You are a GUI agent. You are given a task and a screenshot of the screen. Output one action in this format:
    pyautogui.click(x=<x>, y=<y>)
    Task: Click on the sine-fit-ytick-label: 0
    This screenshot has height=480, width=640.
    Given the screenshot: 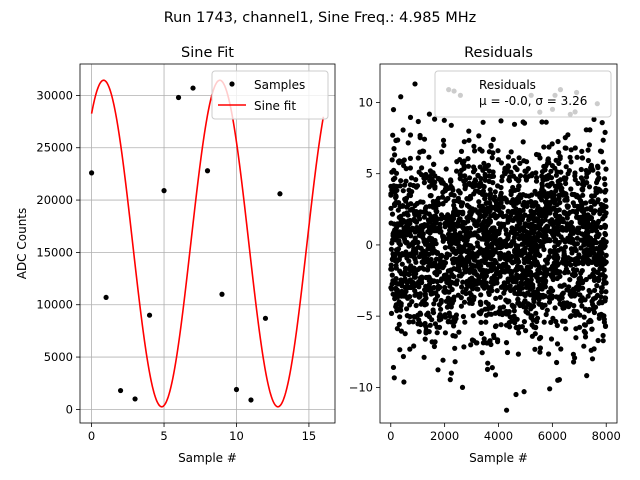 What is the action you would take?
    pyautogui.click(x=69, y=409)
    